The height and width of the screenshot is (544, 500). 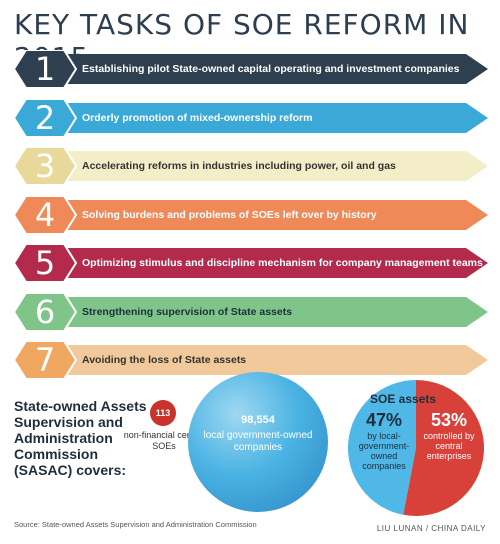 What do you see at coordinates (384, 451) in the screenshot?
I see `local-share-label: by local-government-owned companies` at bounding box center [384, 451].